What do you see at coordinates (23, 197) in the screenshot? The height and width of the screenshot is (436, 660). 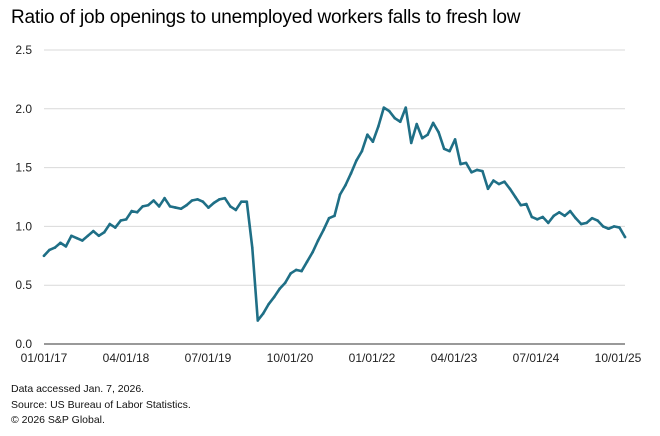 I see `y-axis-ticks: 0.0 0.5 1.0 1.5 2.0 2.5` at bounding box center [23, 197].